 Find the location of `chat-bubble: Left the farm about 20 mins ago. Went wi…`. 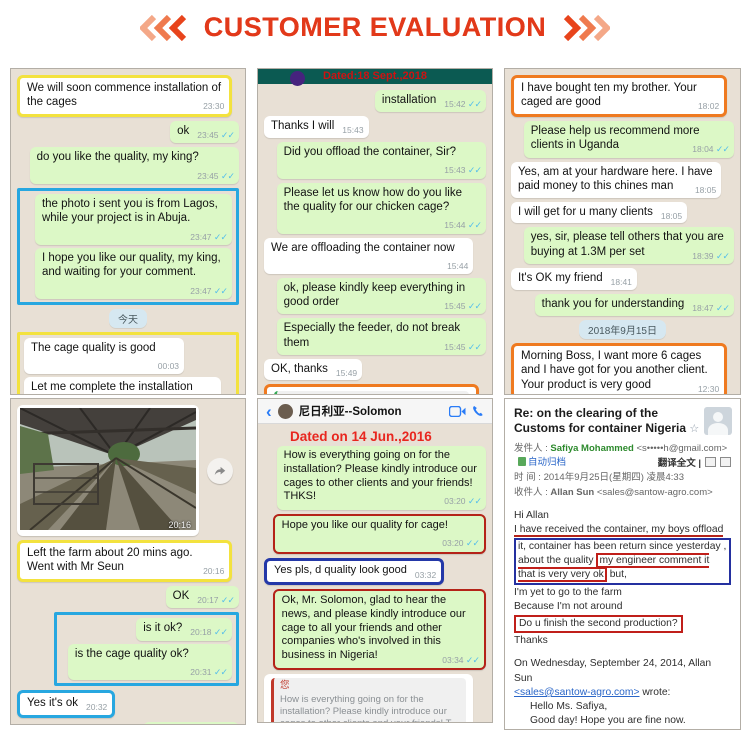

chat-bubble: Left the farm about 20 mins ago. Went wi… is located at coordinates (125, 561).